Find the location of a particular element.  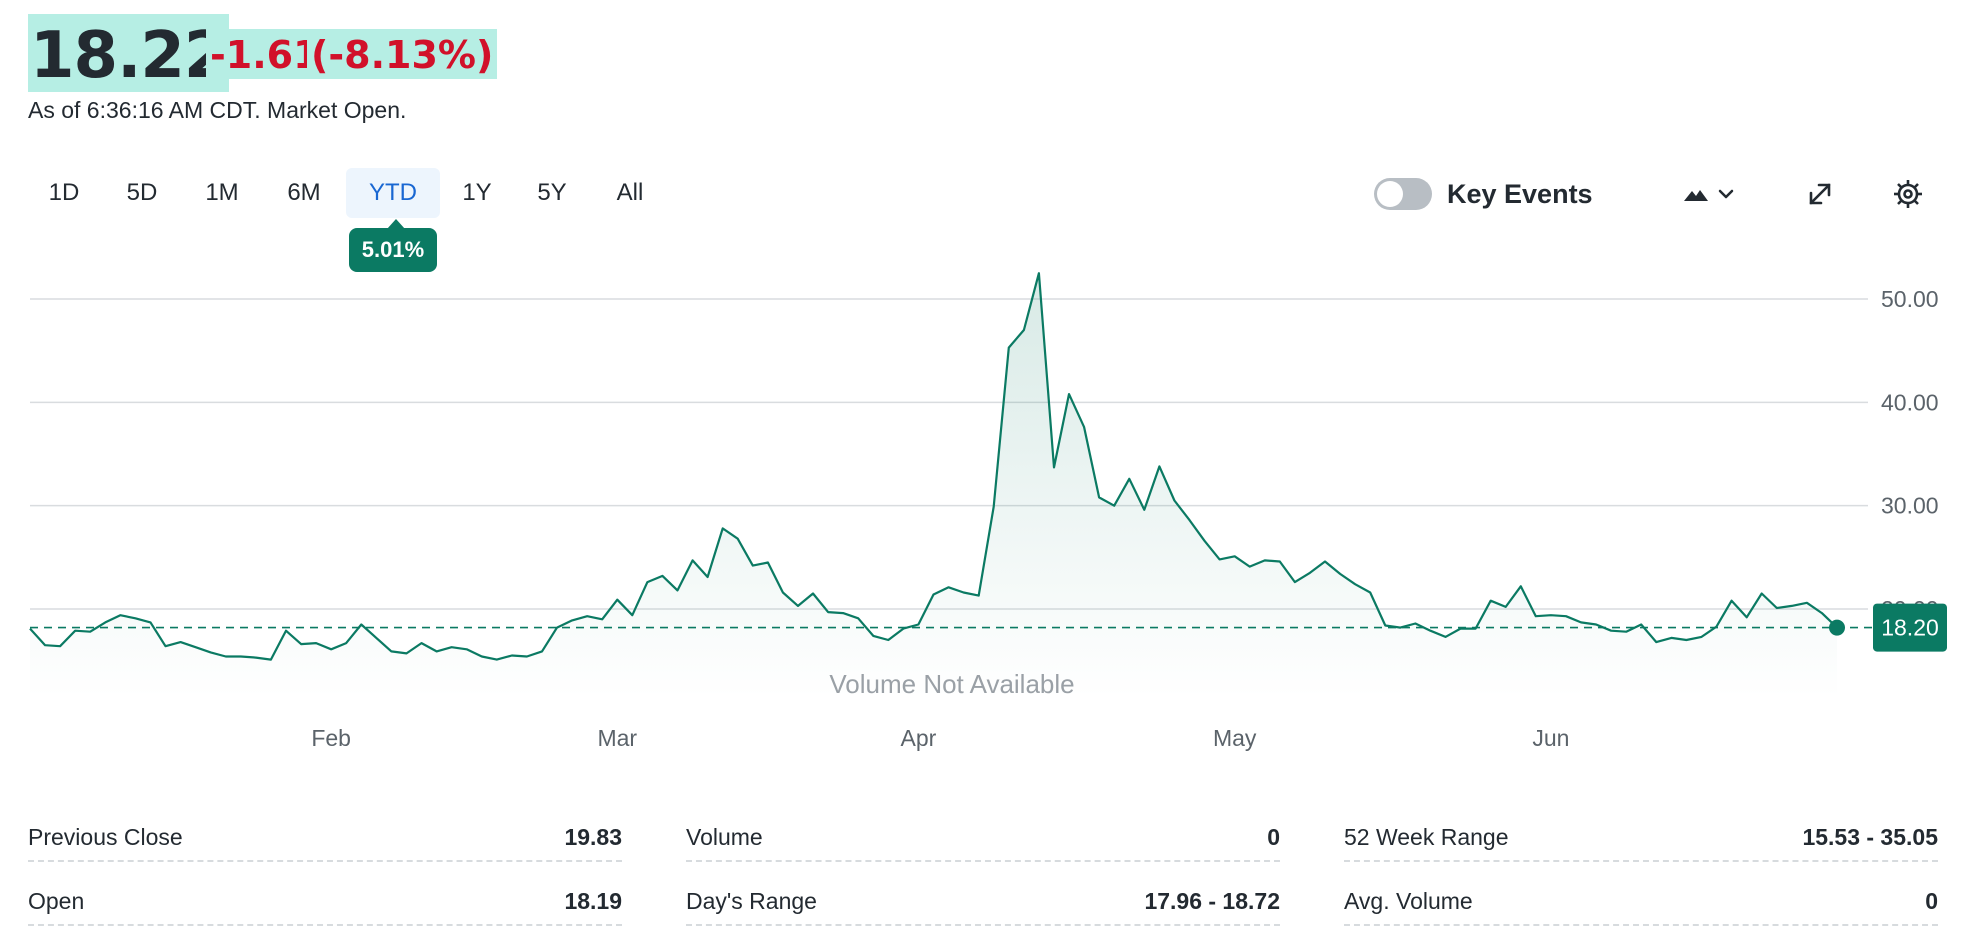

gear-icon is located at coordinates (1908, 194).